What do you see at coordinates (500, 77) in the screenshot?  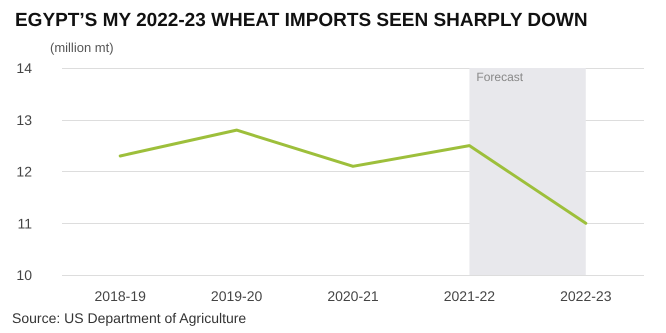 I see `band-label: Forecast` at bounding box center [500, 77].